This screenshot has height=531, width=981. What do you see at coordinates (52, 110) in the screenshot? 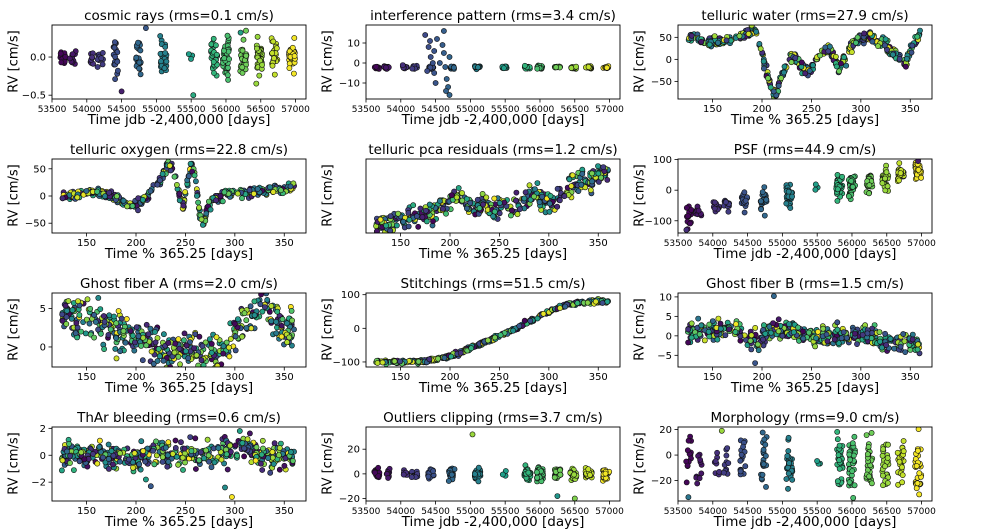
I see `x-tick-label: 53500` at bounding box center [52, 110].